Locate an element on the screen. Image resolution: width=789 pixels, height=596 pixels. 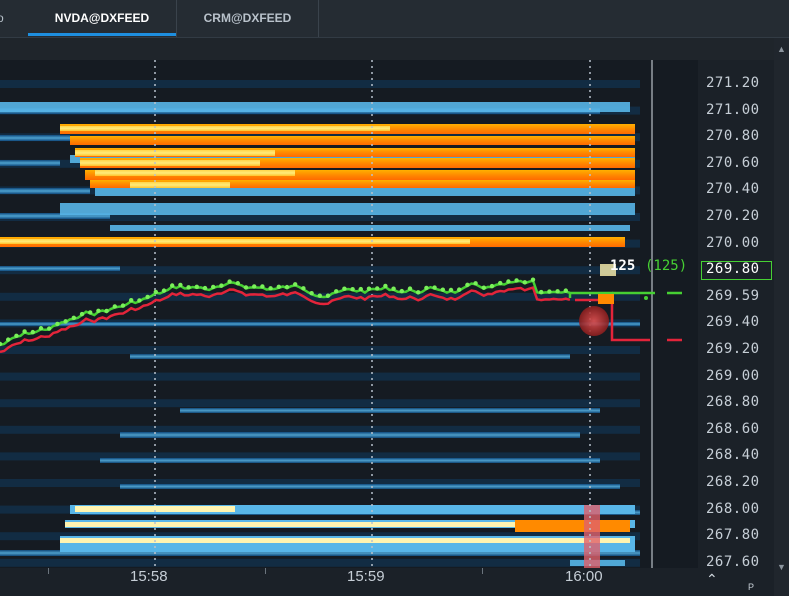
price-tick-label: 268.60 is located at coordinates (733, 428).